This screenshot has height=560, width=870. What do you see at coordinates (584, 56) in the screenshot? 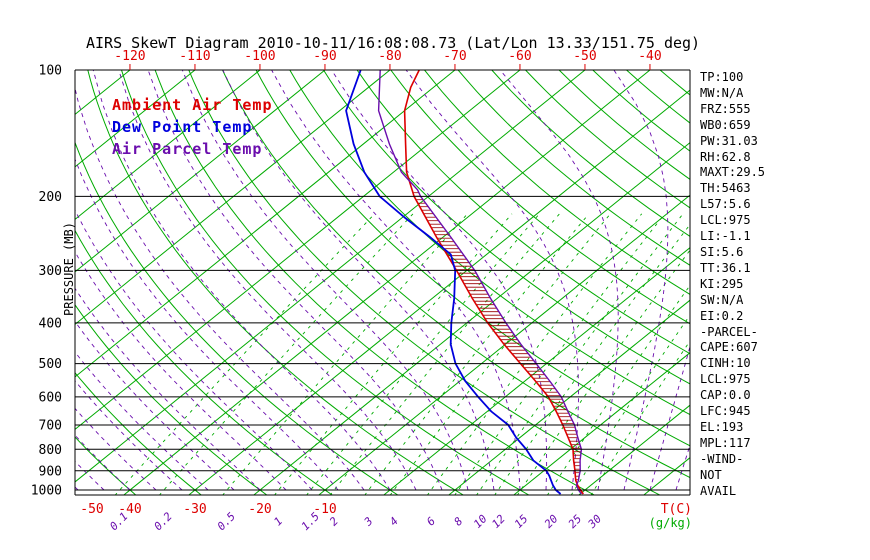
I see `top-axis-label: -50` at bounding box center [584, 56].